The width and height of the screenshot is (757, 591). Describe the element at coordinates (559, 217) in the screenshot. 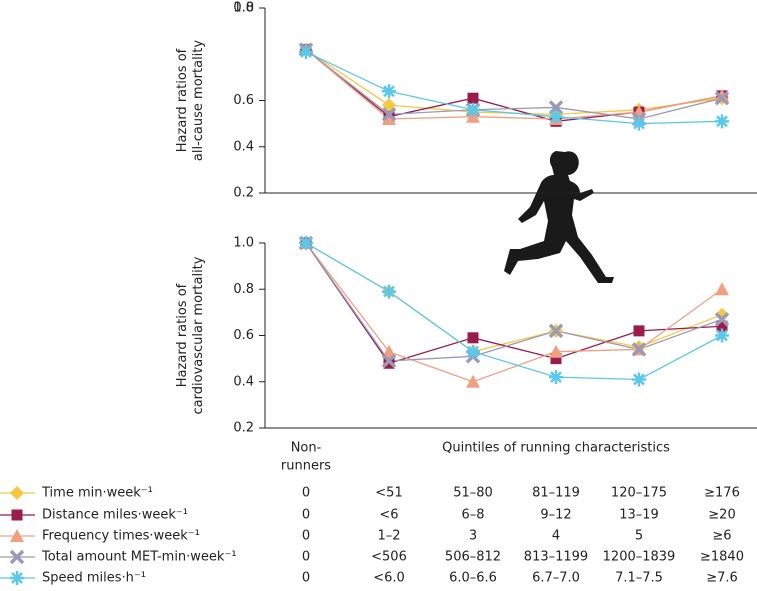

I see `runner-silhouette` at that location.